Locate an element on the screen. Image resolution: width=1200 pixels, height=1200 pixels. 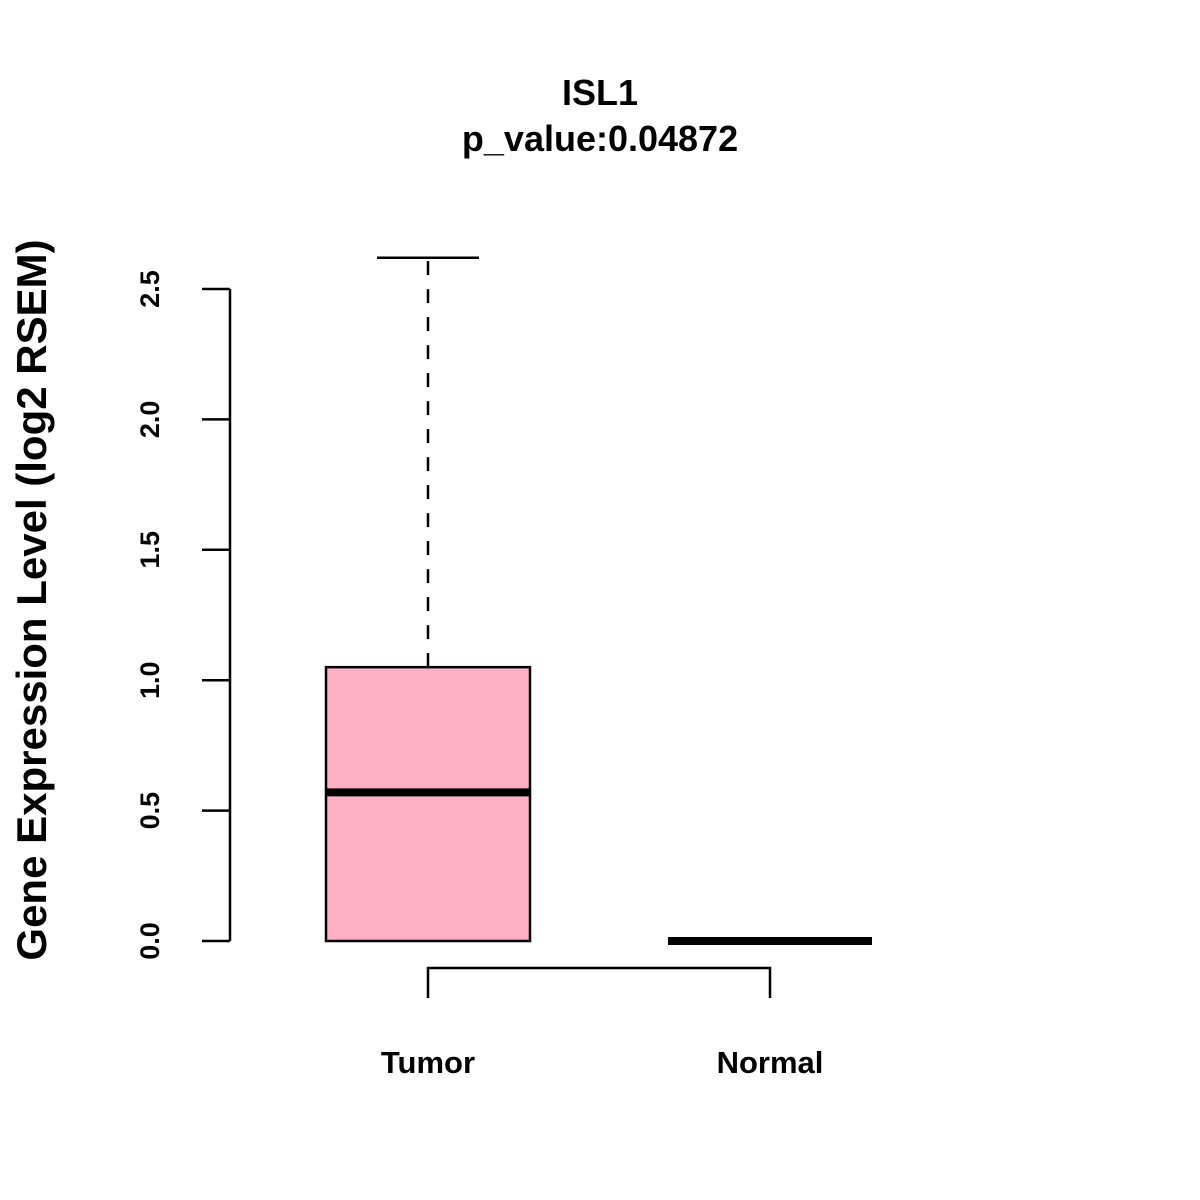
category-label-normal: Normal is located at coordinates (770, 1062).